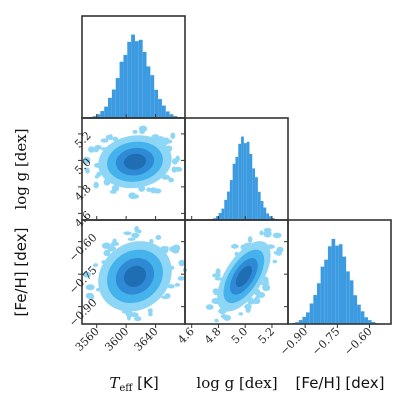 The height and width of the screenshot is (407, 408). What do you see at coordinates (83, 167) in the screenshot?
I see `y-tick-label: 5.0` at bounding box center [83, 167].